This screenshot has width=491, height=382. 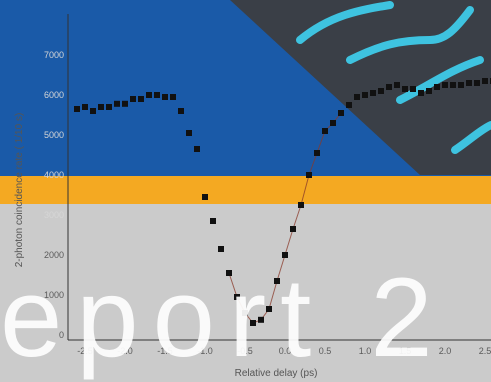 What do you see at coordinates (165, 351) in the screenshot?
I see `x-tick-label: -1.5` at bounding box center [165, 351].